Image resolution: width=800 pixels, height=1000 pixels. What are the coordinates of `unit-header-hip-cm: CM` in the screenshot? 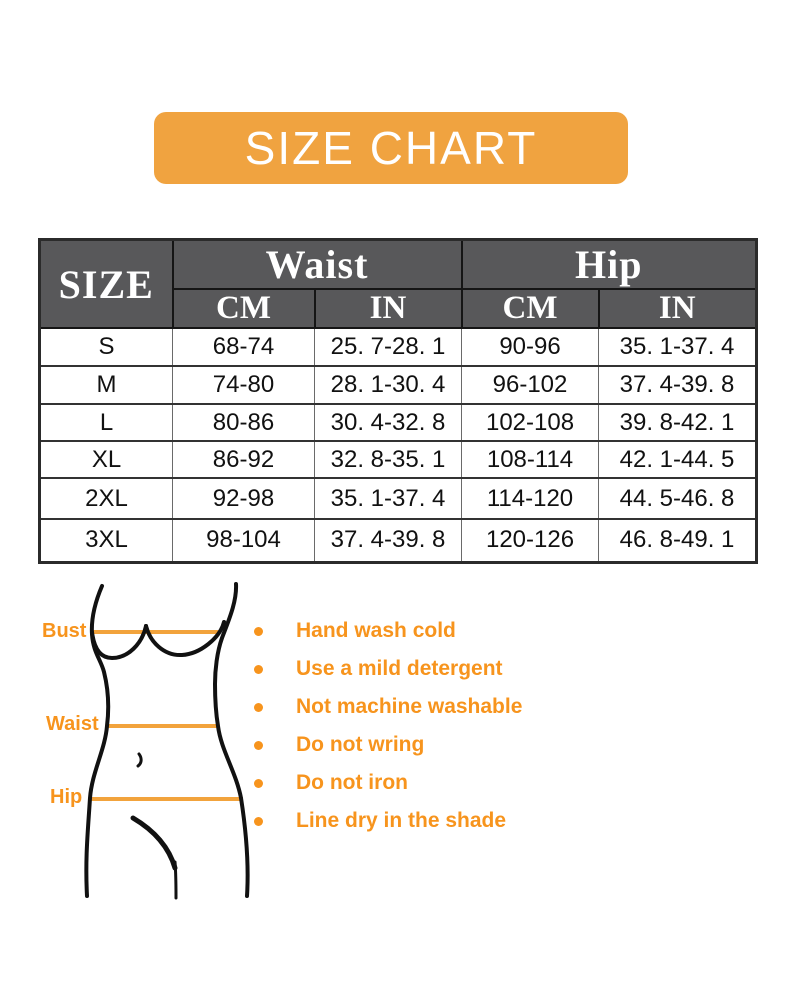 It's located at (530, 308).